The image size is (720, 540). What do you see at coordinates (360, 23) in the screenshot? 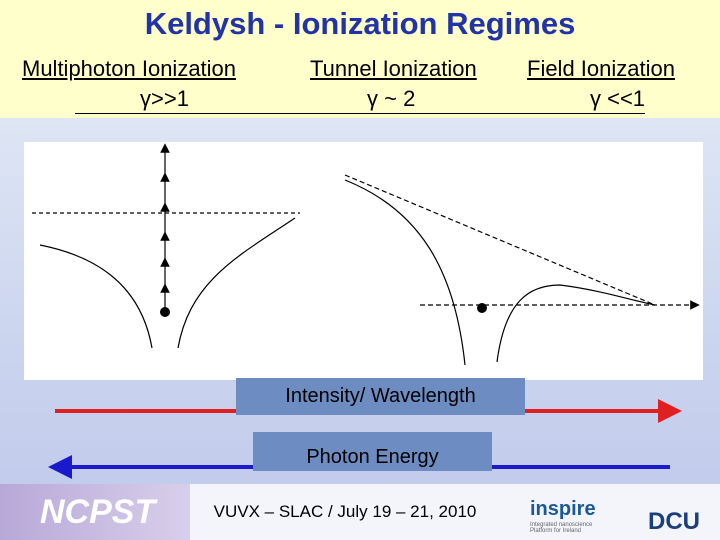
I see `title: Keldysh - Ionization Regimes` at bounding box center [360, 23].